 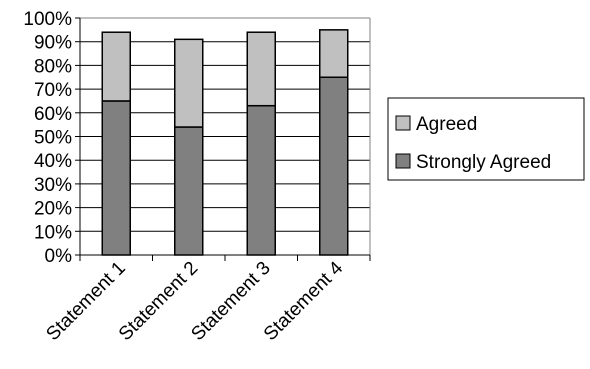 What do you see at coordinates (53, 90) in the screenshot?
I see `y-tick-label: 70%` at bounding box center [53, 90].